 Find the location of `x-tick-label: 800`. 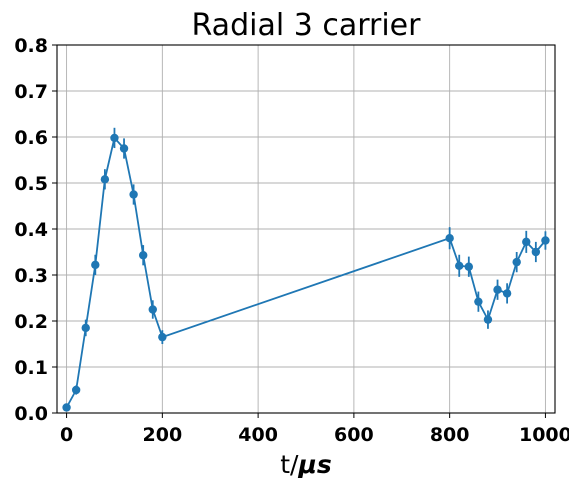

x-tick-label: 800 is located at coordinates (450, 435).